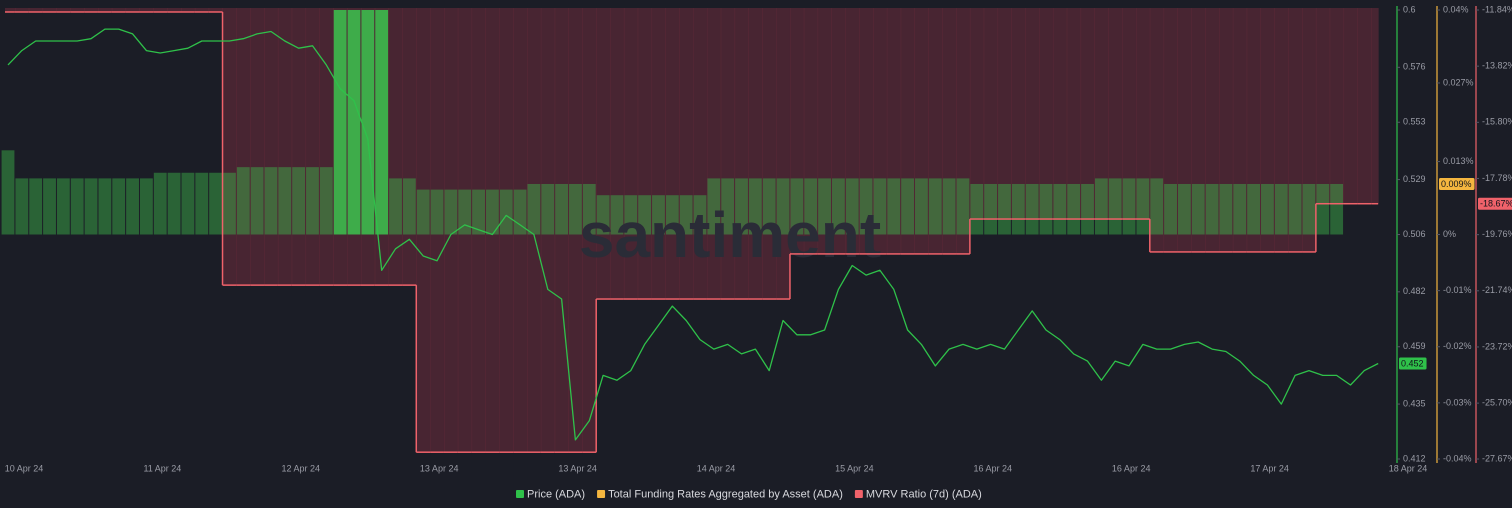 The image size is (1512, 508). I want to click on y-tick-label: 0.412, so click(1414, 458).